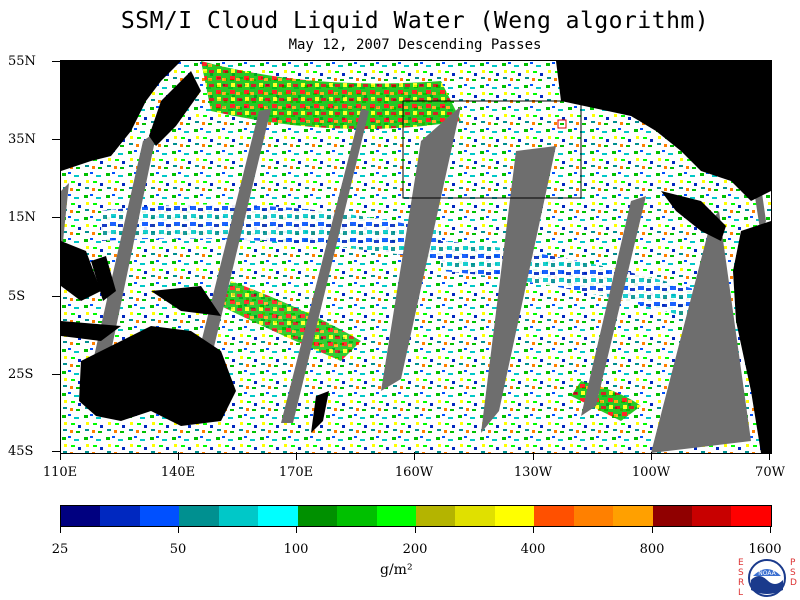 This screenshot has height=600, width=800. What do you see at coordinates (21, 374) in the screenshot?
I see `lat-label-25s: 25S` at bounding box center [21, 374].